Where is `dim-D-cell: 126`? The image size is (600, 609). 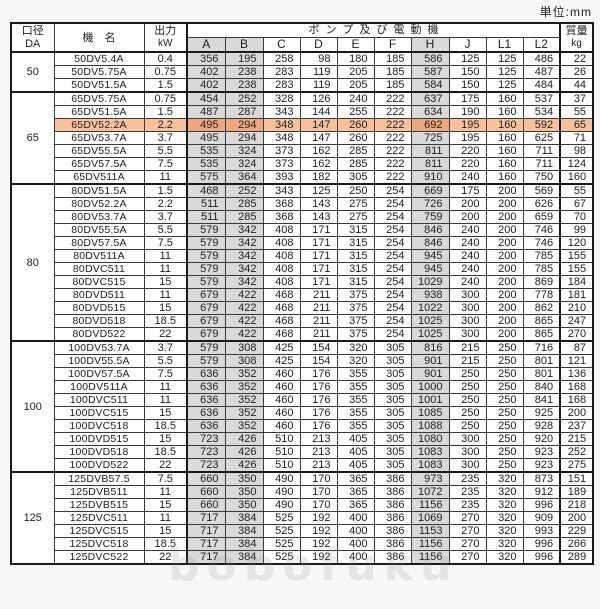
dim-D-cell: 126 is located at coordinates (318, 98).